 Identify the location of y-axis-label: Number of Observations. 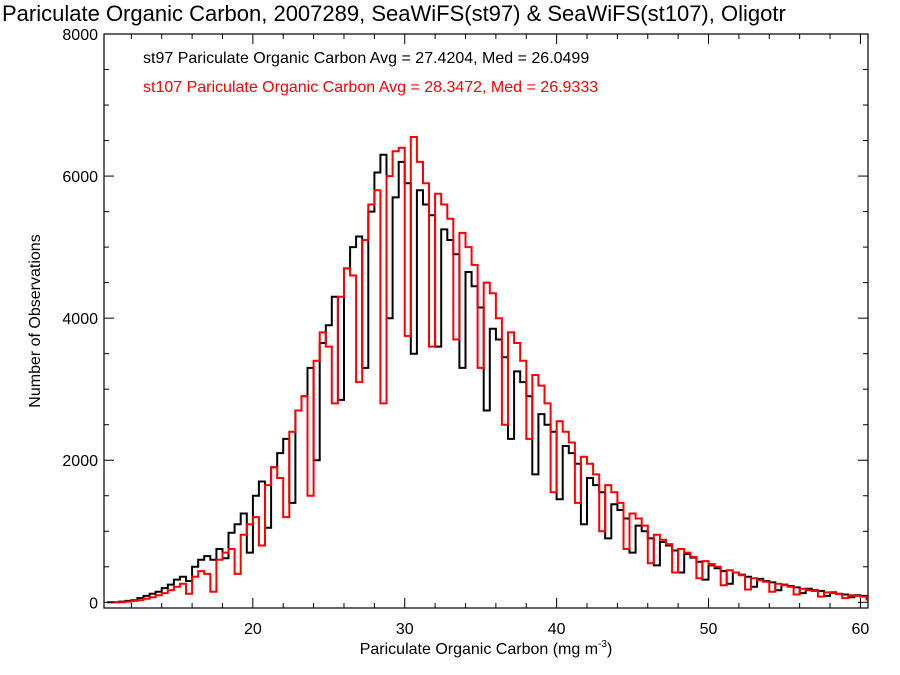
(35, 320).